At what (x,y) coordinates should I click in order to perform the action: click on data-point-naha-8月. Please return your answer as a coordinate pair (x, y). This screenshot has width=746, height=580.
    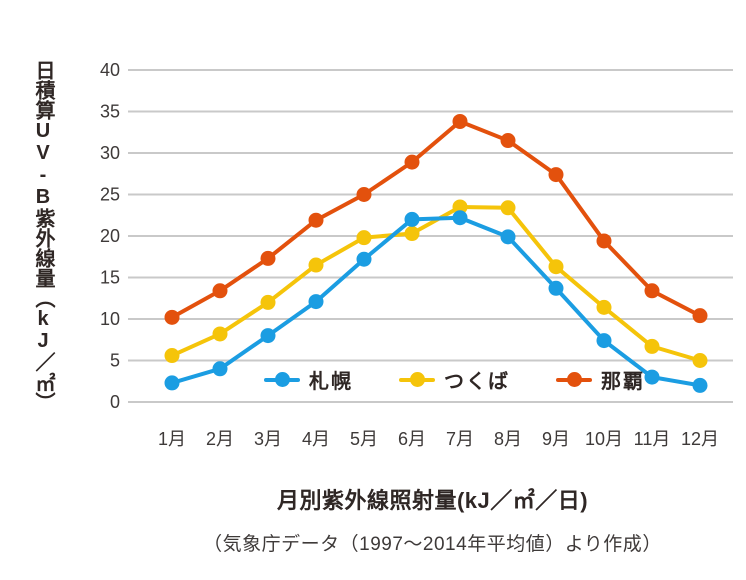
    Looking at the image, I should click on (508, 141).